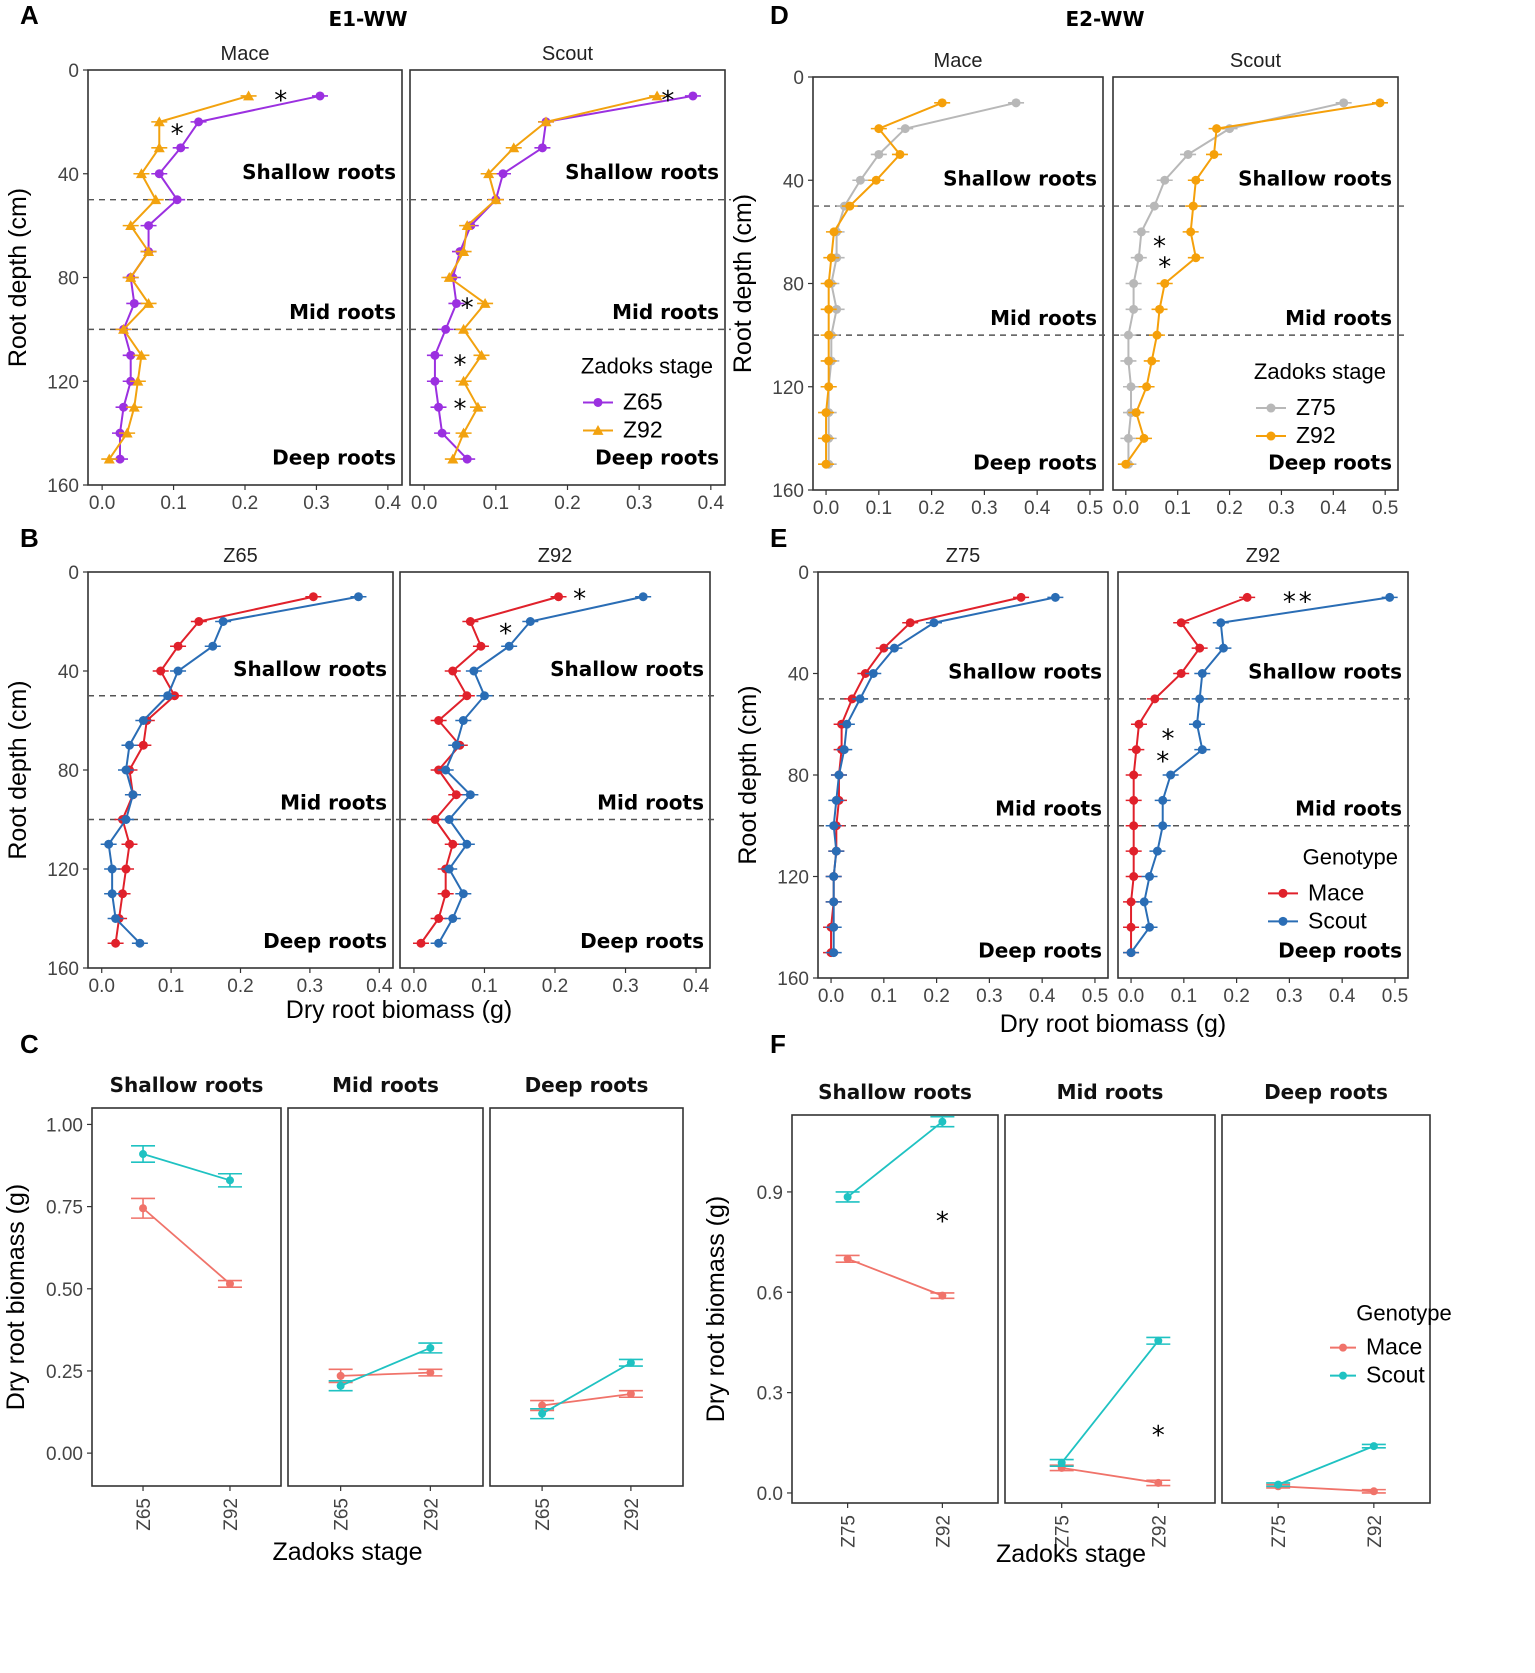 The width and height of the screenshot is (1535, 1673). Describe the element at coordinates (647, 365) in the screenshot. I see `legend-title-A: Zadoks stage` at that location.